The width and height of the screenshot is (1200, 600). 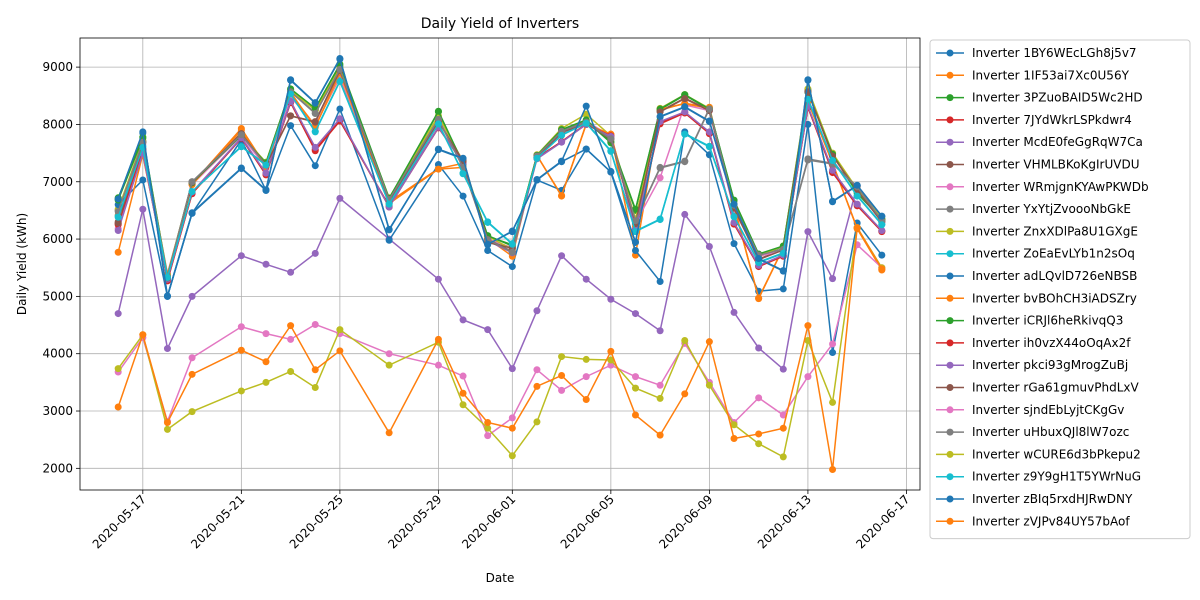 What do you see at coordinates (1051, 521) in the screenshot?
I see `legend-label: Inverter zVJPv84UY57bAof` at bounding box center [1051, 521].